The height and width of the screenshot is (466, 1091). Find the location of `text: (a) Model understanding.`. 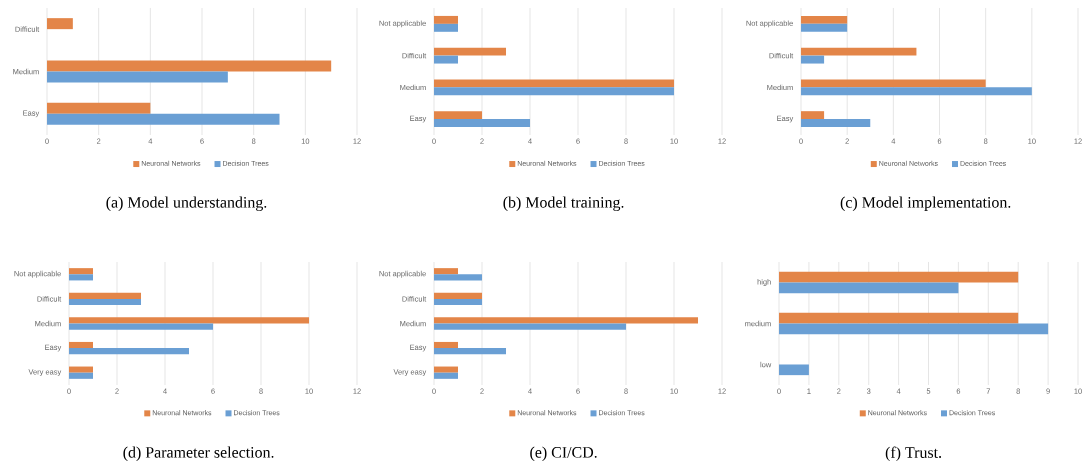

text: (a) Model understanding. is located at coordinates (186, 203).